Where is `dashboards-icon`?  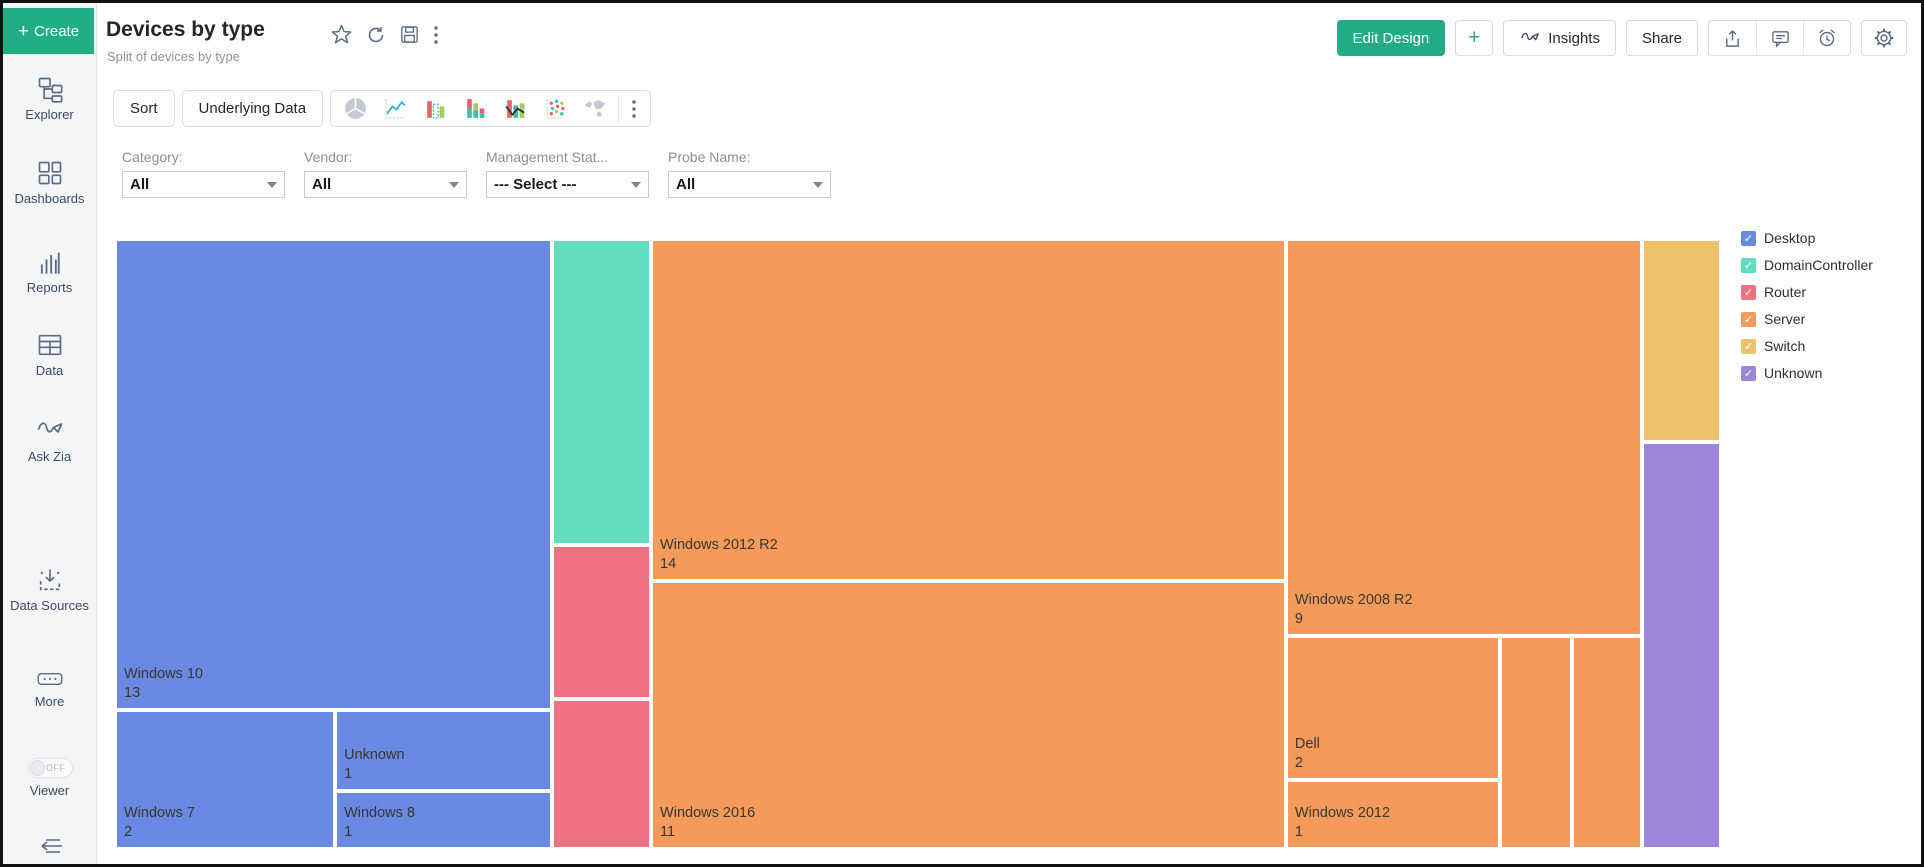 dashboards-icon is located at coordinates (49, 173).